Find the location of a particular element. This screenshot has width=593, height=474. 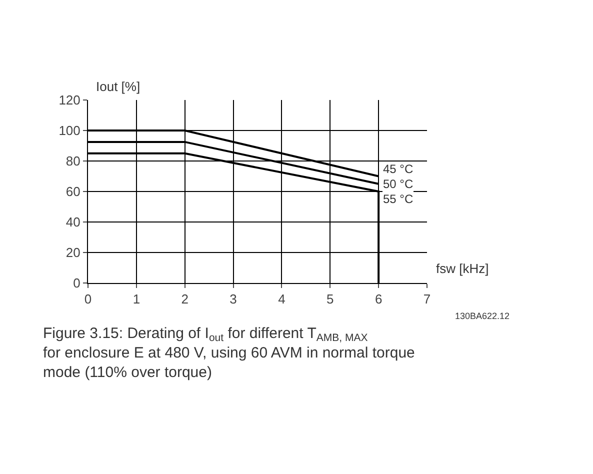

x-tick-label: 6 is located at coordinates (378, 299).